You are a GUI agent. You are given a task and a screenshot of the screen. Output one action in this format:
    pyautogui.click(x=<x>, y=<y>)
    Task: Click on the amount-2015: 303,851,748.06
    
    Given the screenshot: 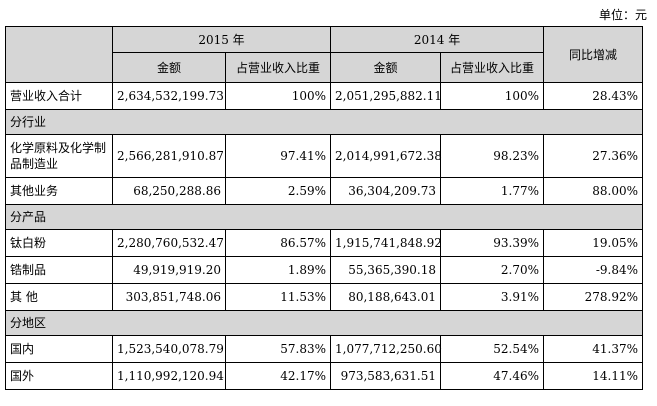 What is the action you would take?
    pyautogui.click(x=169, y=297)
    